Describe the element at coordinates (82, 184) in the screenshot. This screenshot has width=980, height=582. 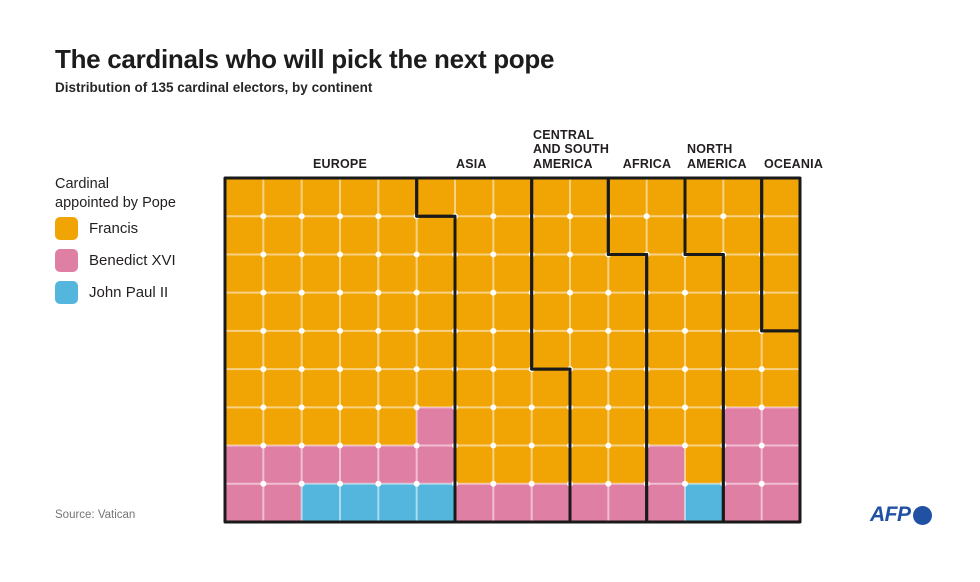
I see `legend-title-line1: Cardinal` at that location.